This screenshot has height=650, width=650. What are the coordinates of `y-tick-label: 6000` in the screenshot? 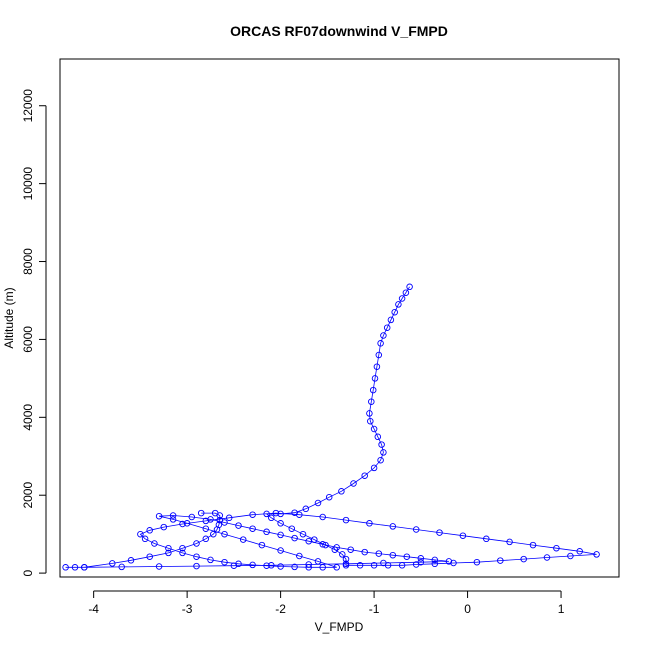 It's located at (28, 339).